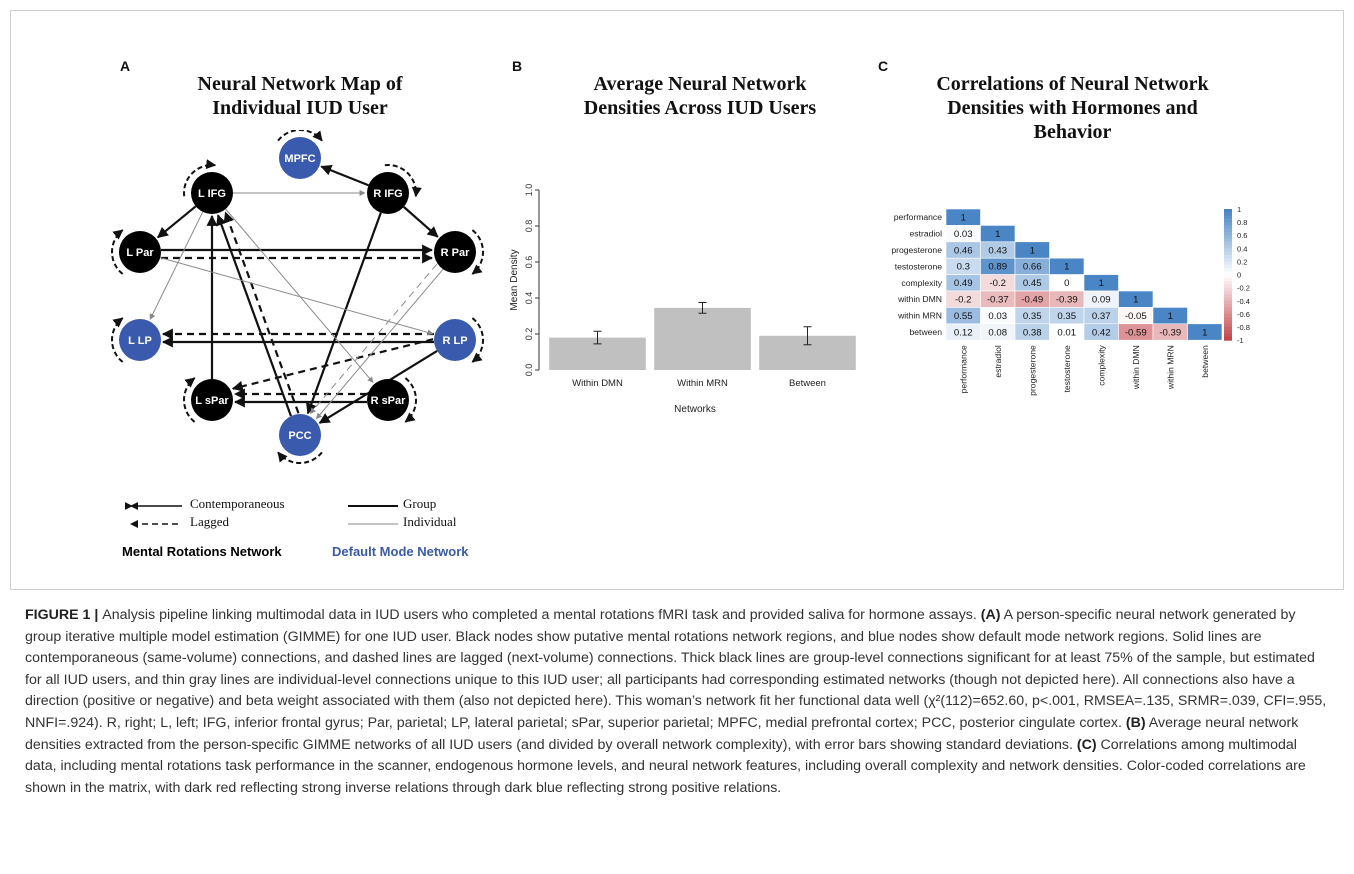 The image size is (1354, 874). I want to click on node-label-PCC: PCC, so click(299, 436).